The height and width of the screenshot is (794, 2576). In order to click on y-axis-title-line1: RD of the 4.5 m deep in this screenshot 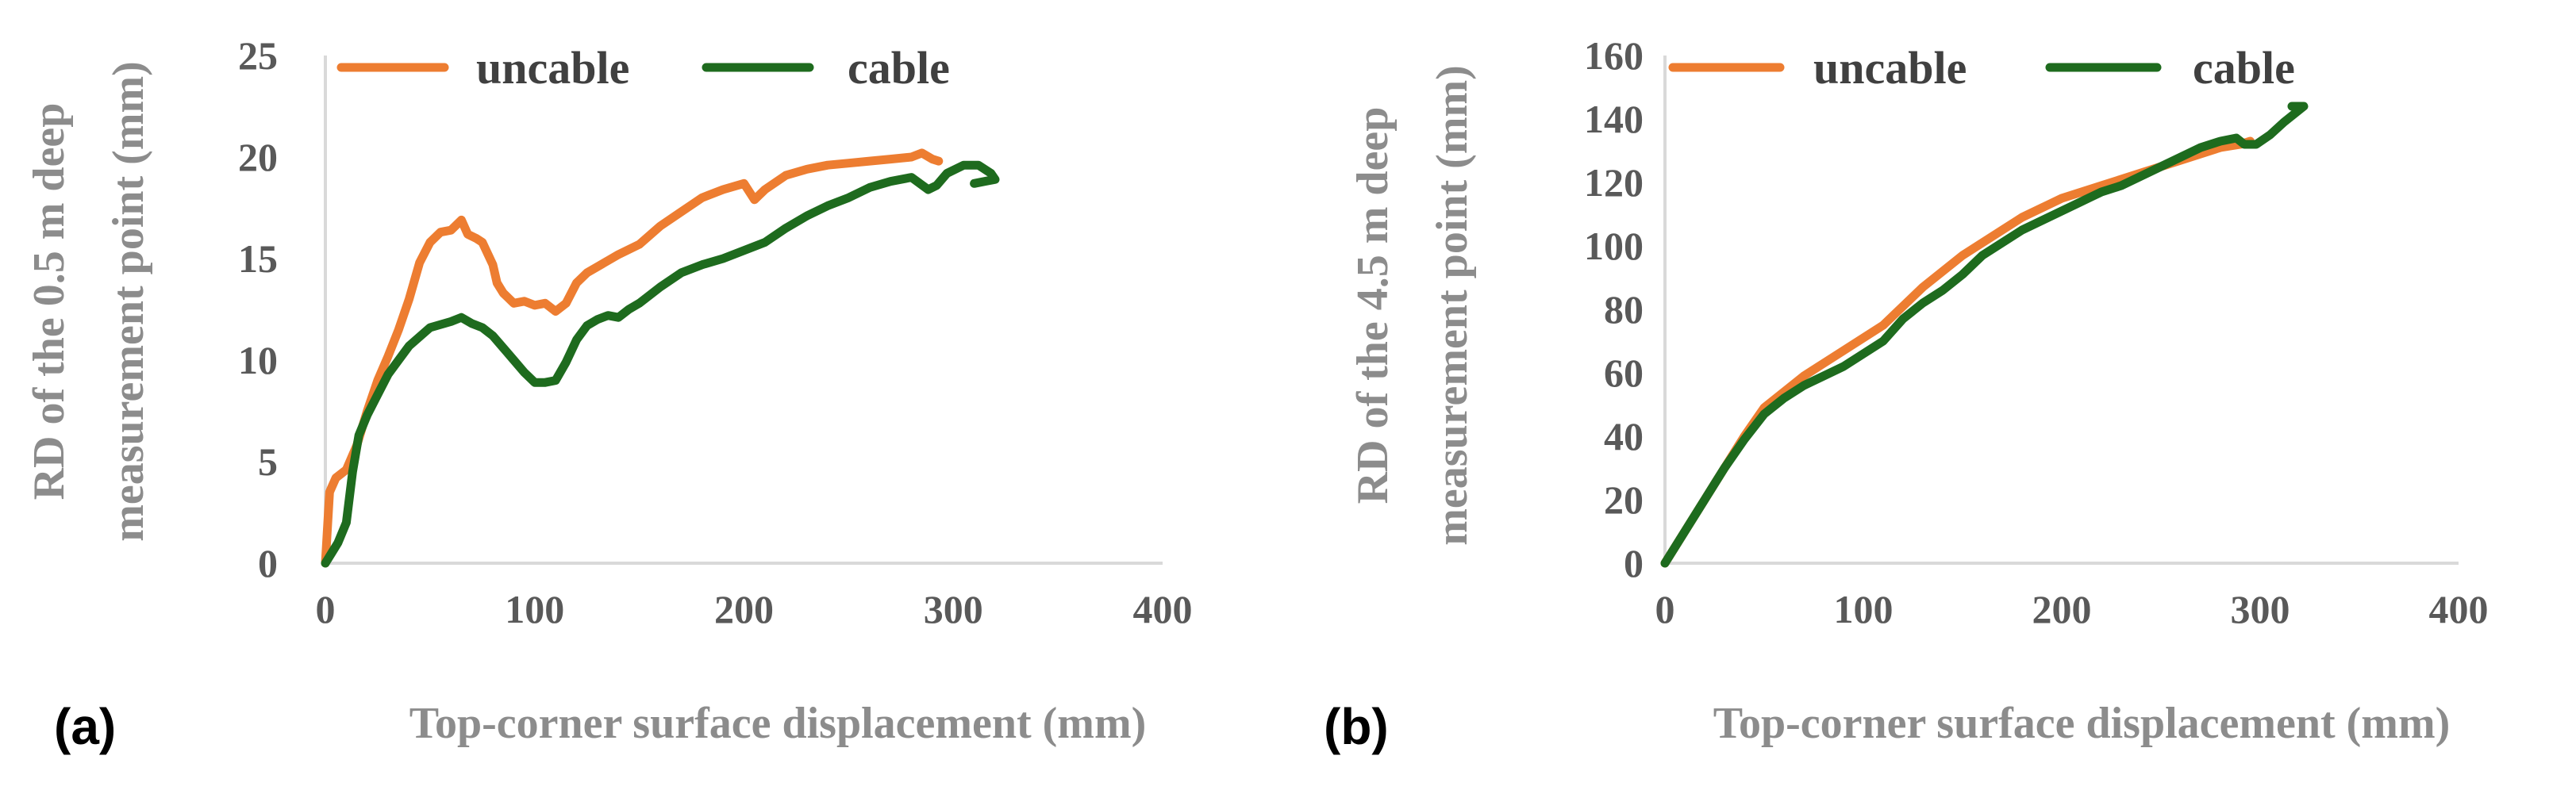, I will do `click(1373, 306)`.